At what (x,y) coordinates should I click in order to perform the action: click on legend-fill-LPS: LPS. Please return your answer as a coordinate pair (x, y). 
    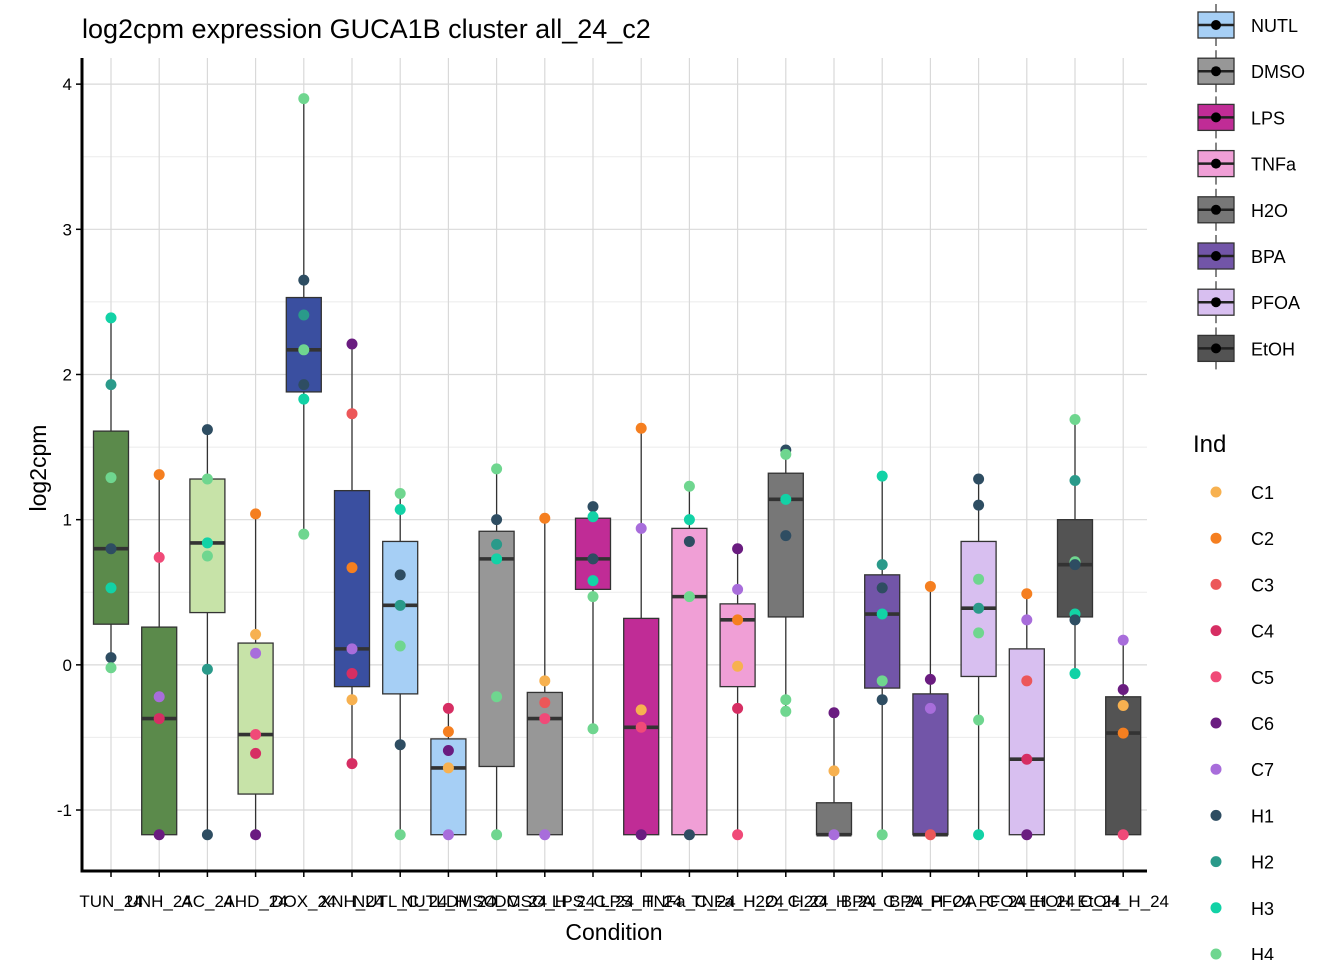
    Looking at the image, I should click on (1241, 117).